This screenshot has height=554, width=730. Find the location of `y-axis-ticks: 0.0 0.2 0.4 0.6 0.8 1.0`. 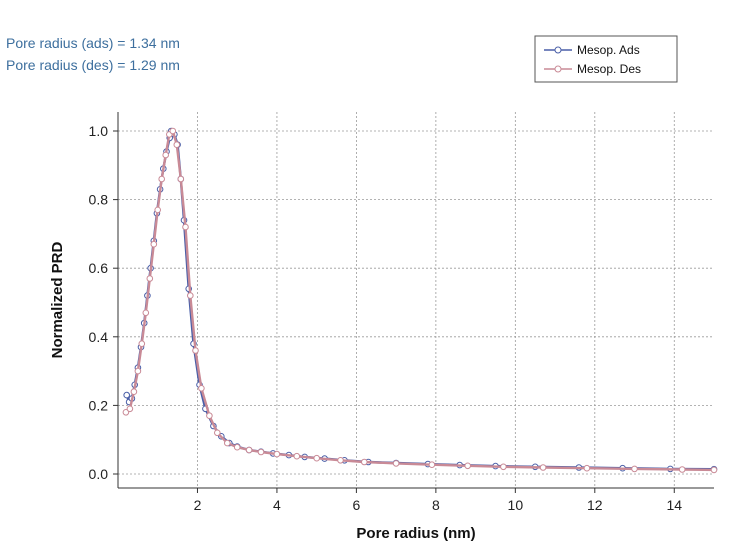

y-axis-ticks: 0.0 0.2 0.4 0.6 0.8 1.0 is located at coordinates (103, 302).